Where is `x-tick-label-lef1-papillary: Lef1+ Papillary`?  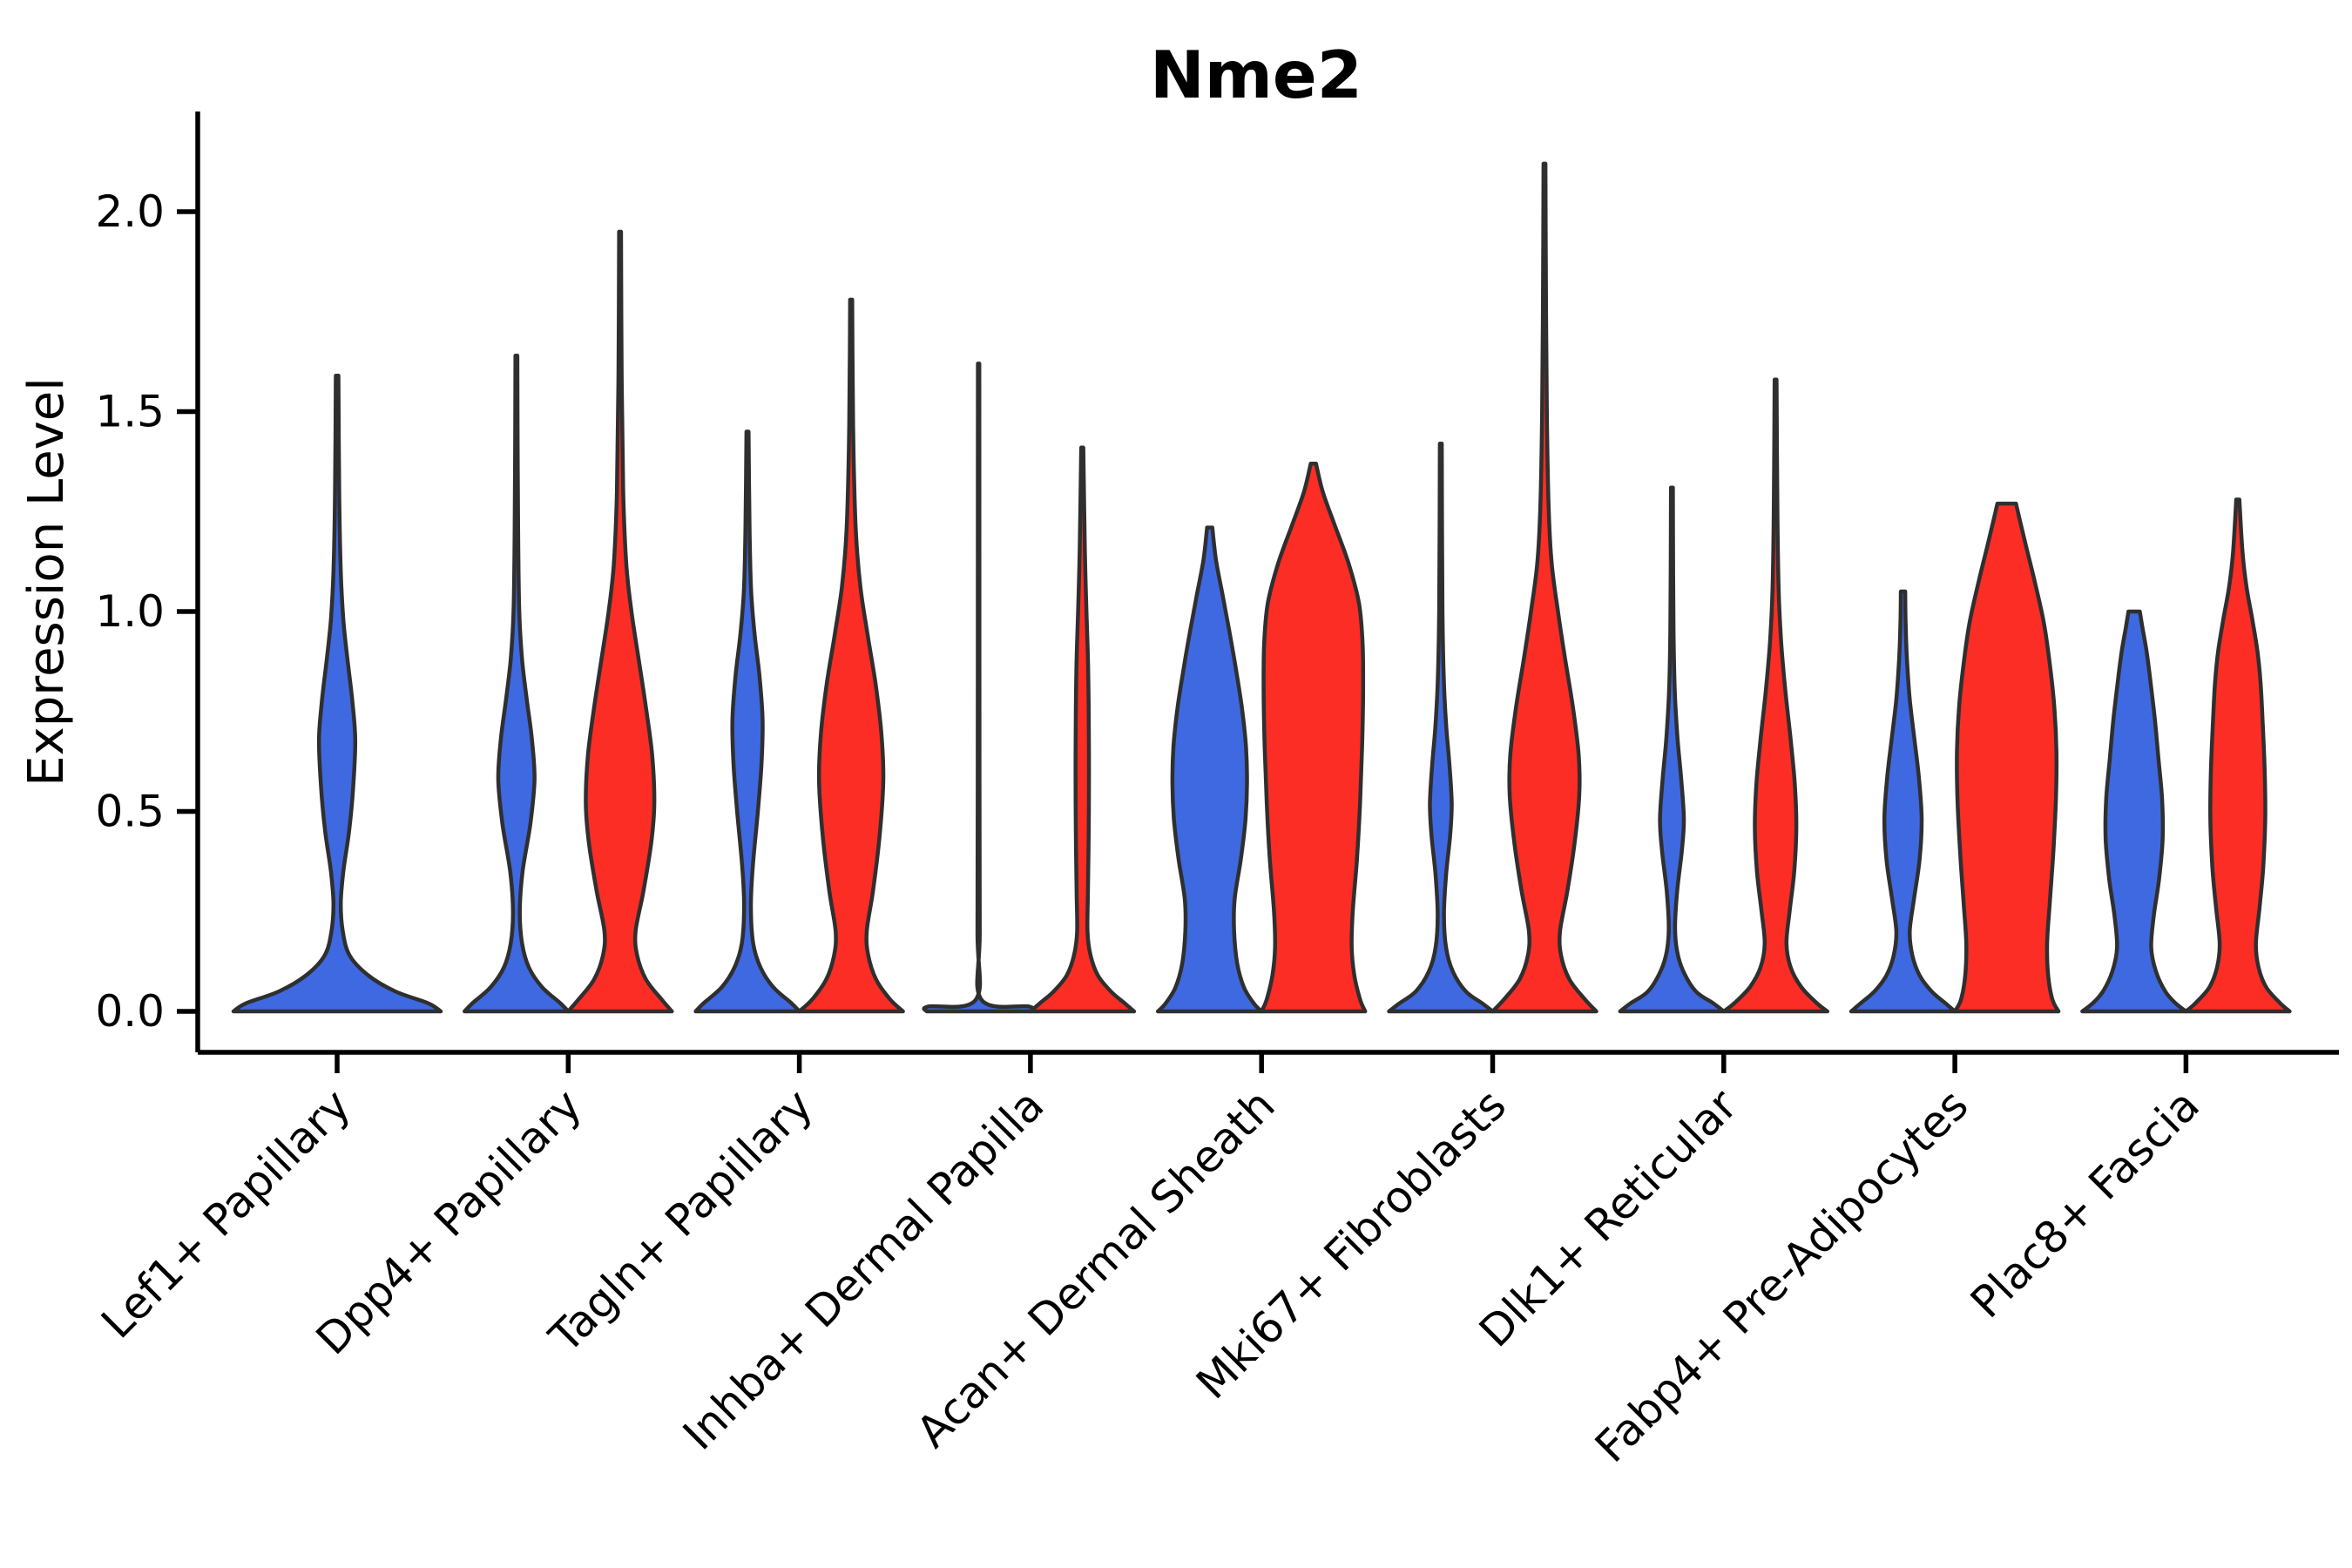
x-tick-label-lef1-papillary: Lef1+ Papillary is located at coordinates (225, 1213).